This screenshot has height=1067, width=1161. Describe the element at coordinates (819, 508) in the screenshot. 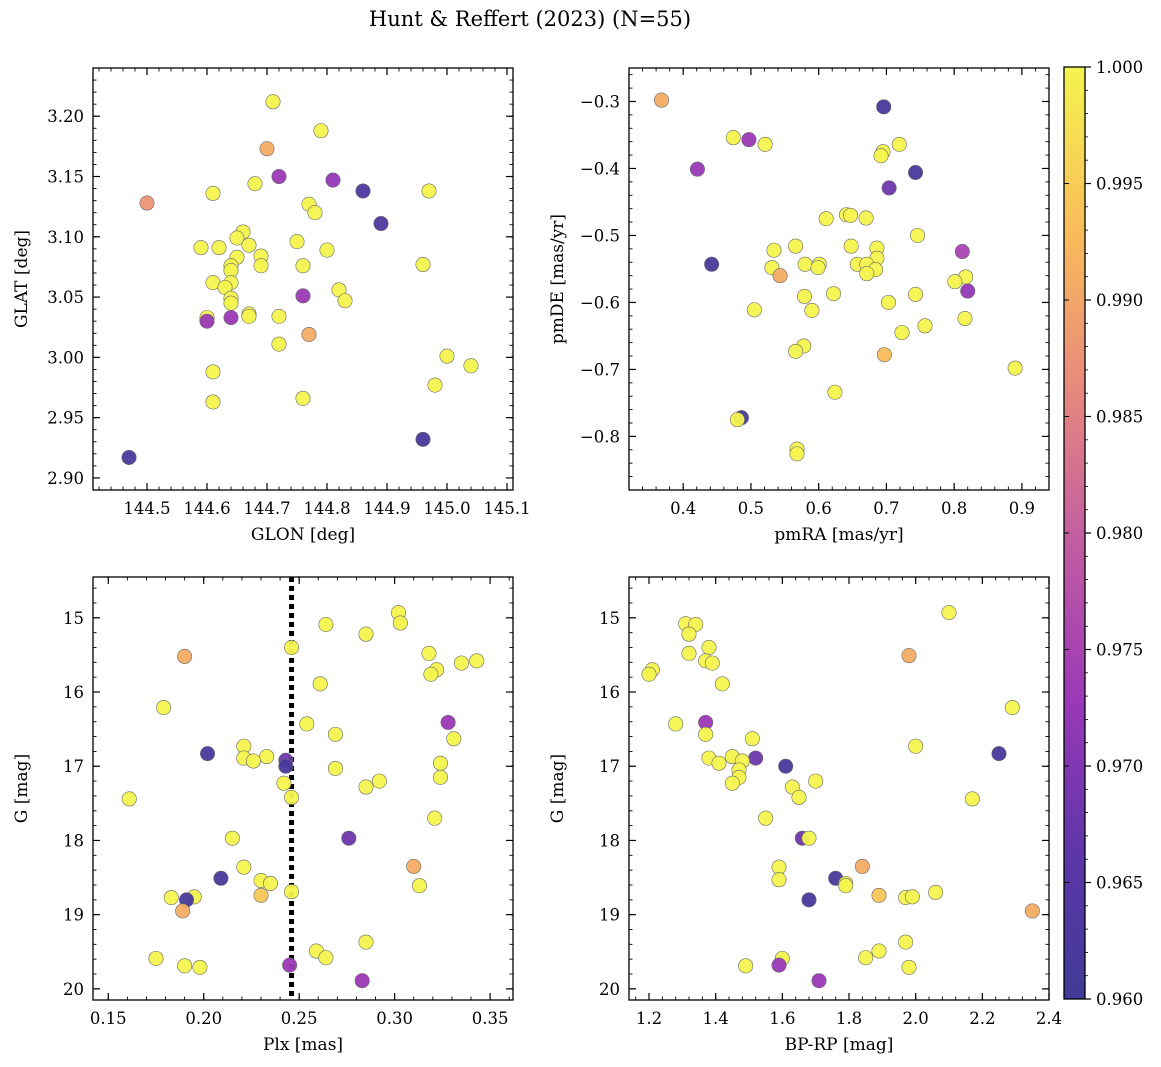

I see `x-tick-label: 0.6` at that location.